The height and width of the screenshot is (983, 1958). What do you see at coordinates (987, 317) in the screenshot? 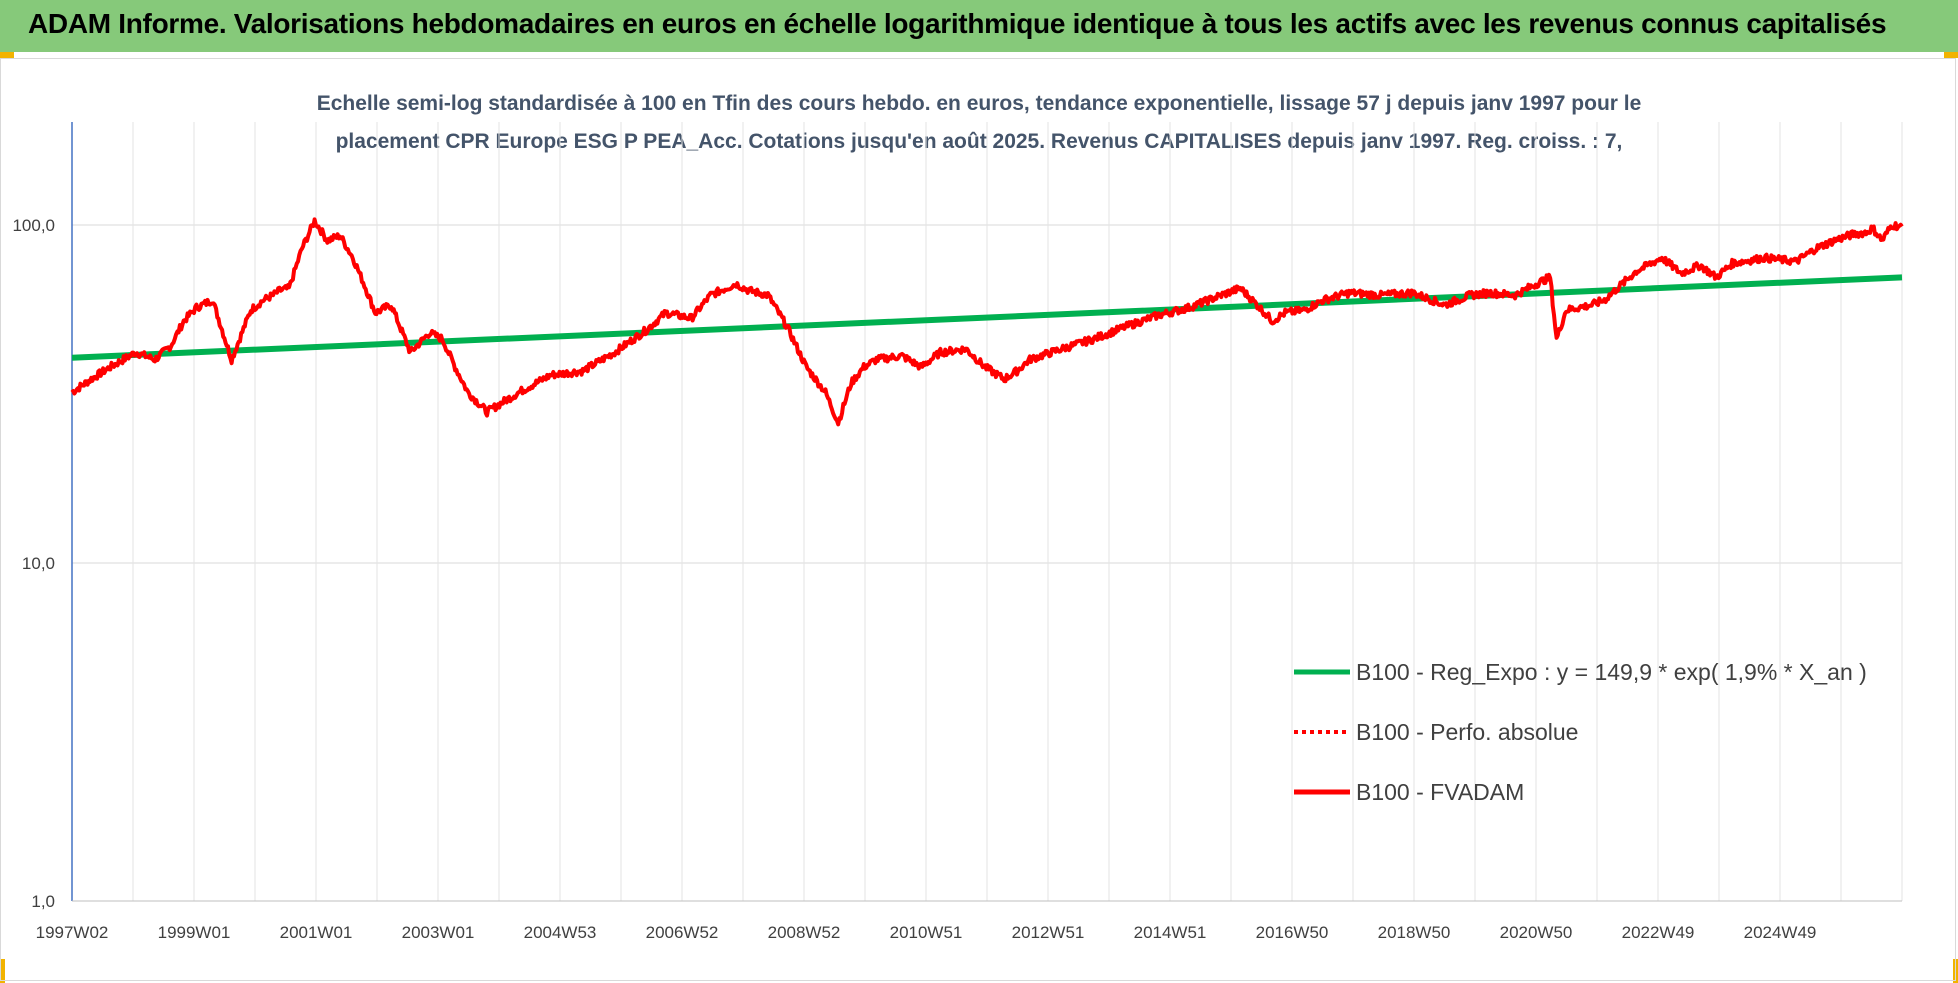
I see `regression-line` at bounding box center [987, 317].